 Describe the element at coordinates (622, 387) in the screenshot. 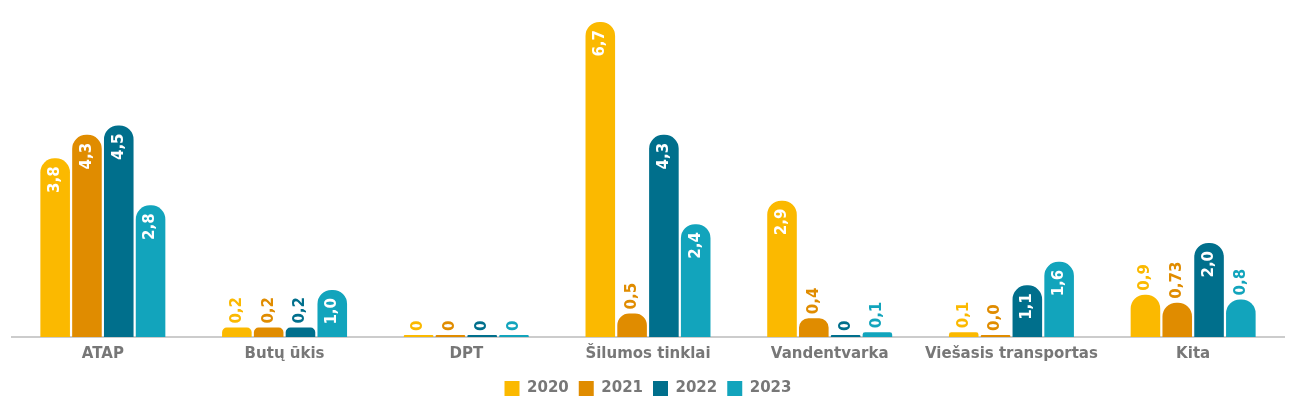

I see `legend-label: 2021` at that location.